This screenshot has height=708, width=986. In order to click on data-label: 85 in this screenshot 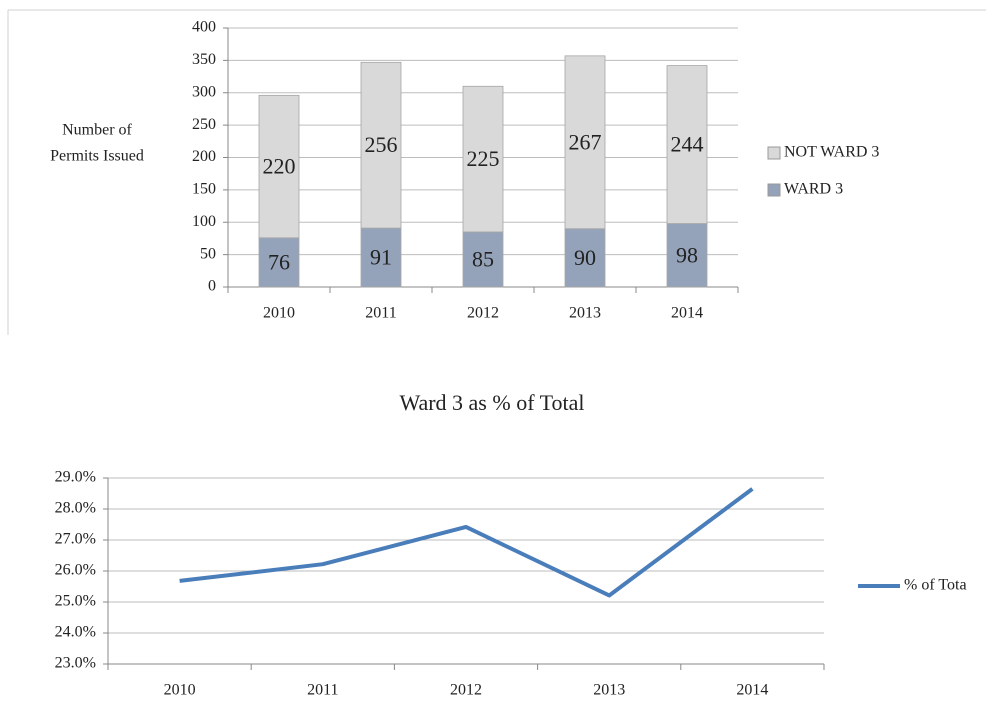, I will do `click(483, 259)`.